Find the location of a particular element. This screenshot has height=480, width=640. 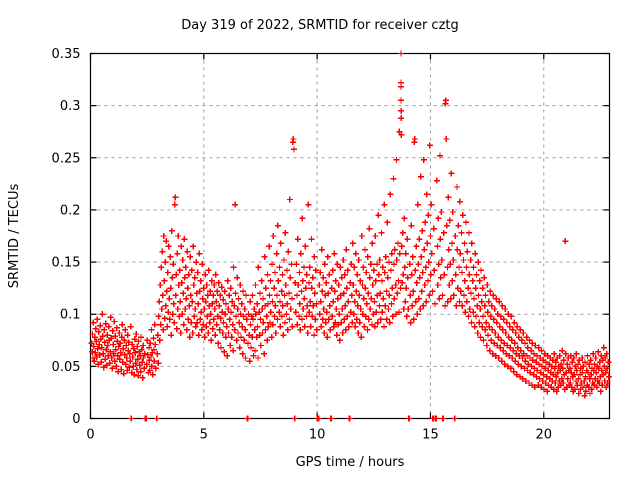

x-tick-label: 0 is located at coordinates (90, 435).